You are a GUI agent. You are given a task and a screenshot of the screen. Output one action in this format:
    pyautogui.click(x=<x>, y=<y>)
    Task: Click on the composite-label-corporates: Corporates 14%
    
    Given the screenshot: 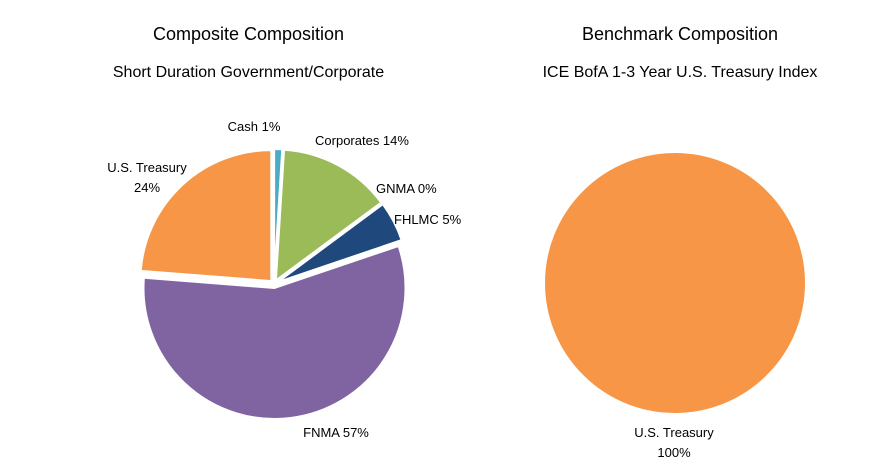 What is the action you would take?
    pyautogui.click(x=362, y=140)
    